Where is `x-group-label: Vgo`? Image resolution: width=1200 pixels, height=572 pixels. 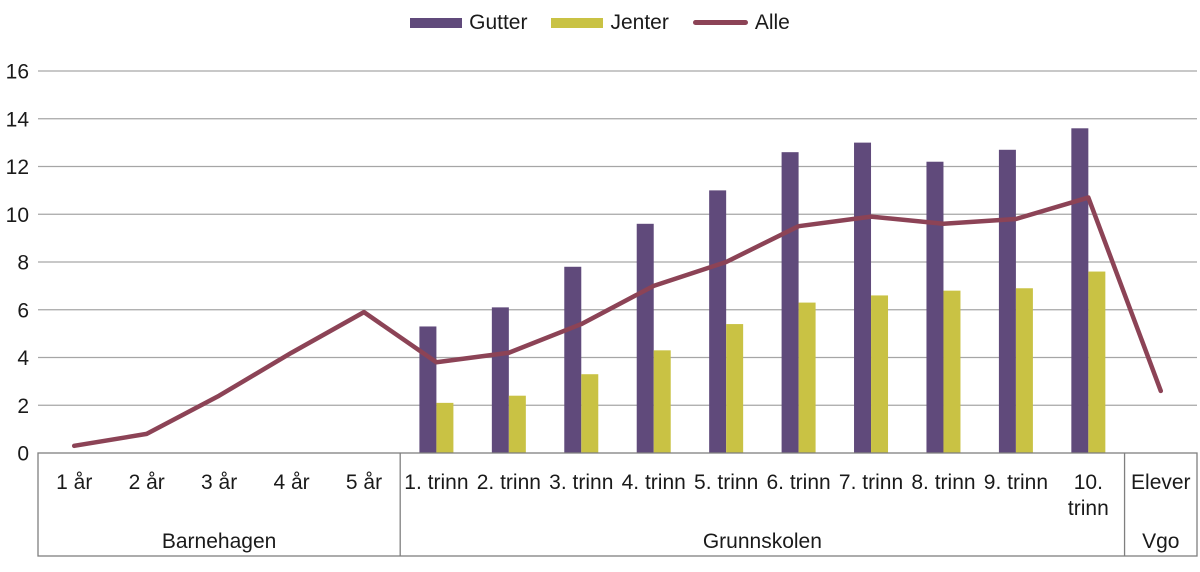 x-group-label: Vgo is located at coordinates (1160, 541).